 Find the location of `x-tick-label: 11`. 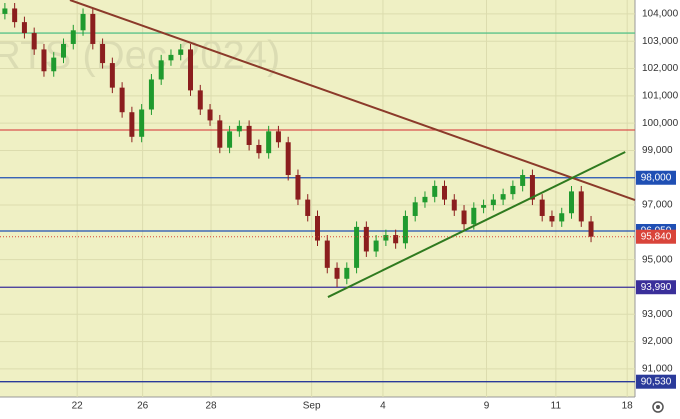

x-tick-label: 11 is located at coordinates (556, 406).